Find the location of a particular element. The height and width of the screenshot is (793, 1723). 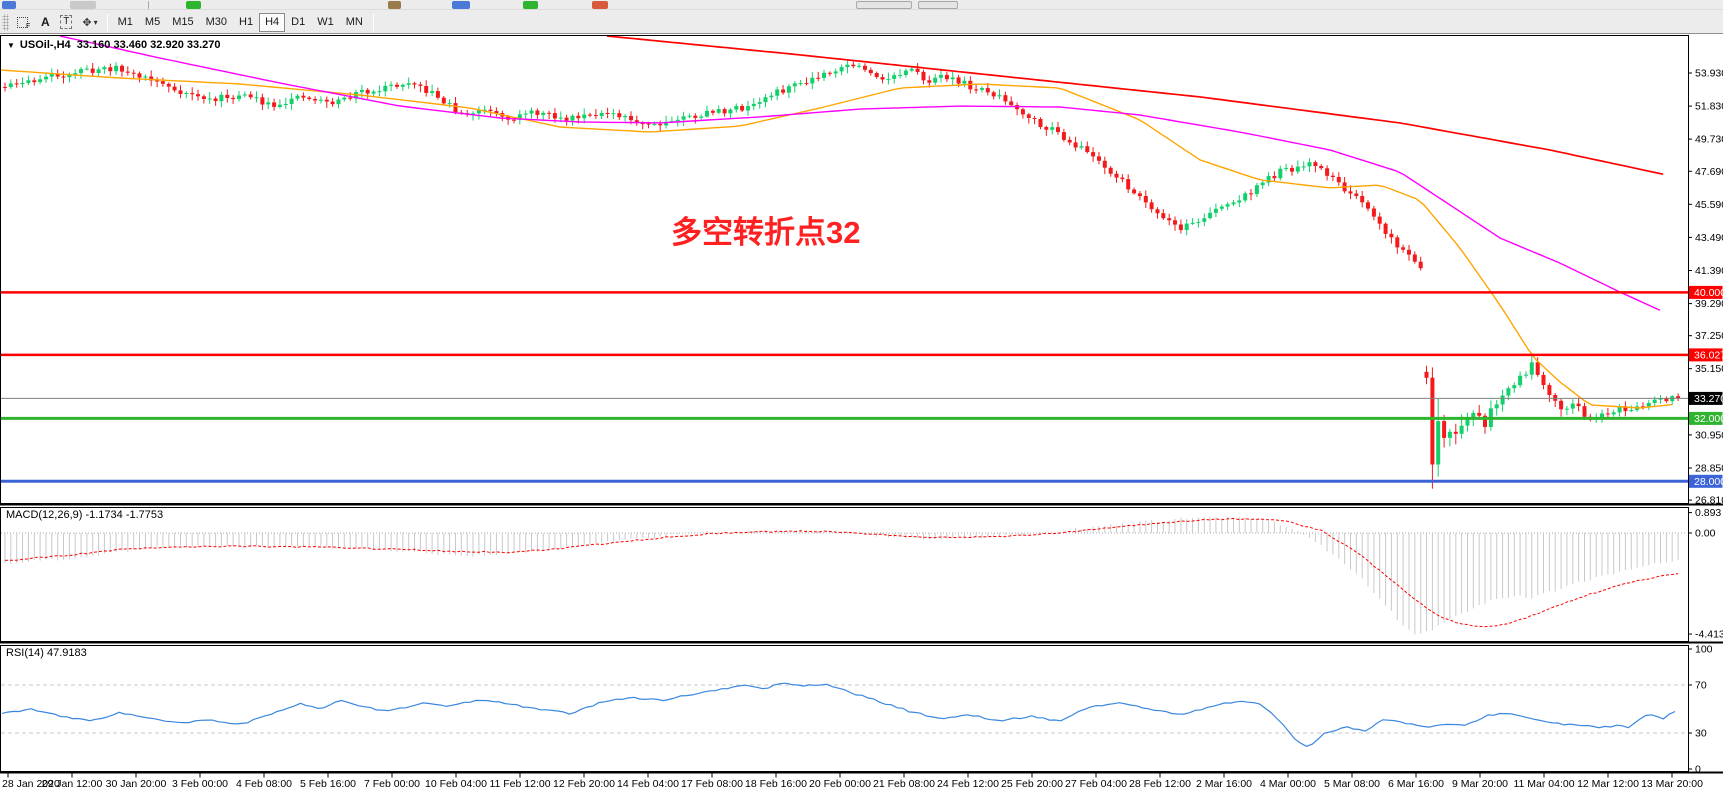

timeframe-m1: M1 is located at coordinates (125, 22).